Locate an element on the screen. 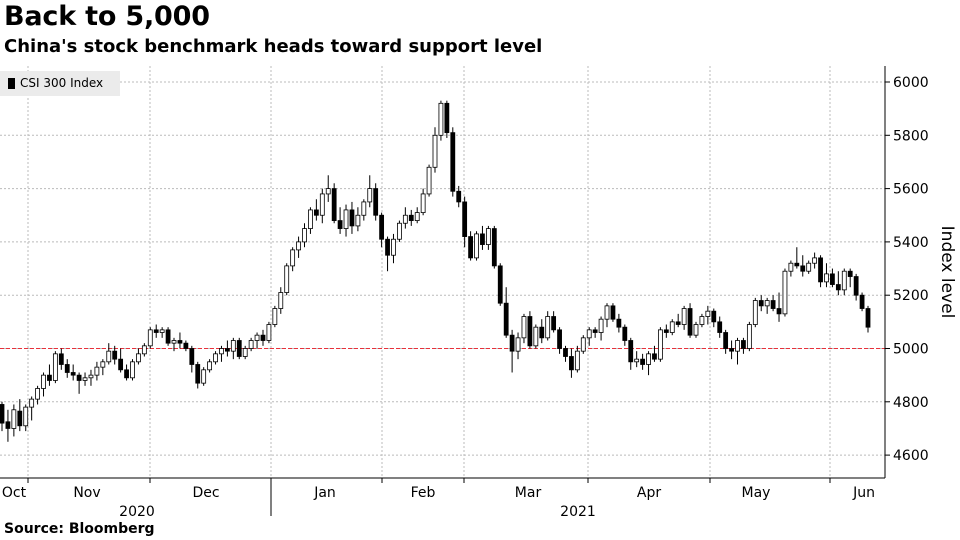  x-tick-label: Feb is located at coordinates (423, 493).